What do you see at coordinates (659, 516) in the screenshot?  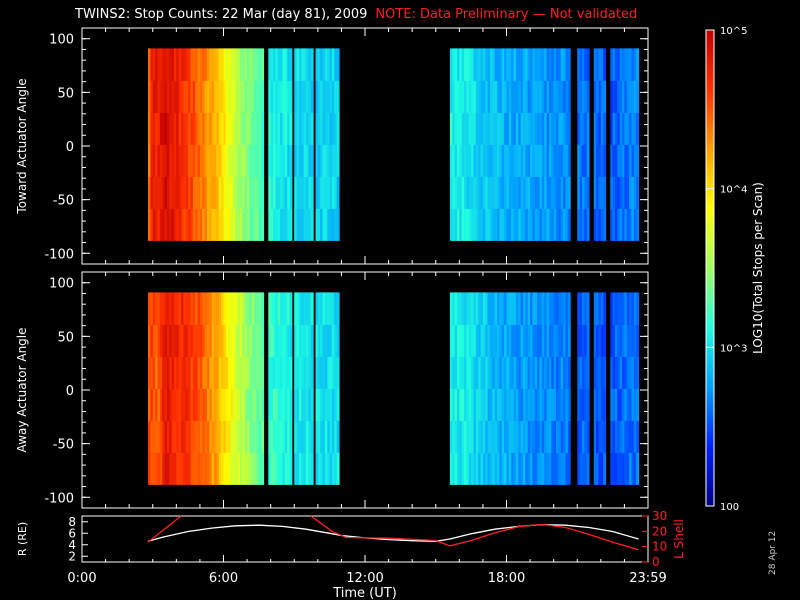 I see `l-tick-label: 30` at bounding box center [659, 516].